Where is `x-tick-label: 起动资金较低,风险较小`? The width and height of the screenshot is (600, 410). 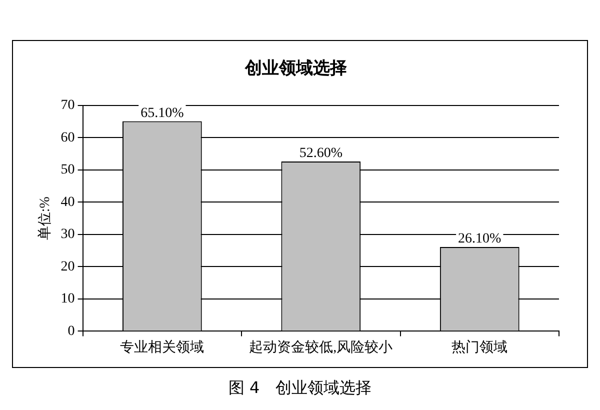 x-tick-label: 起动资金较低,风险较小 is located at coordinates (321, 347).